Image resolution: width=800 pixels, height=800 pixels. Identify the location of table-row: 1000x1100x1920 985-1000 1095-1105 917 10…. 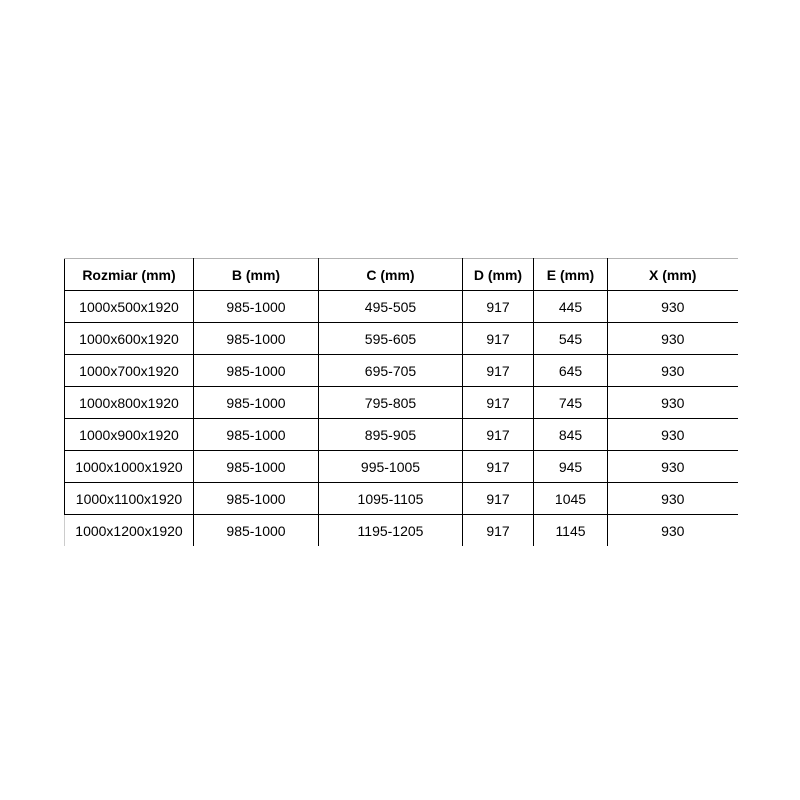
(401, 498).